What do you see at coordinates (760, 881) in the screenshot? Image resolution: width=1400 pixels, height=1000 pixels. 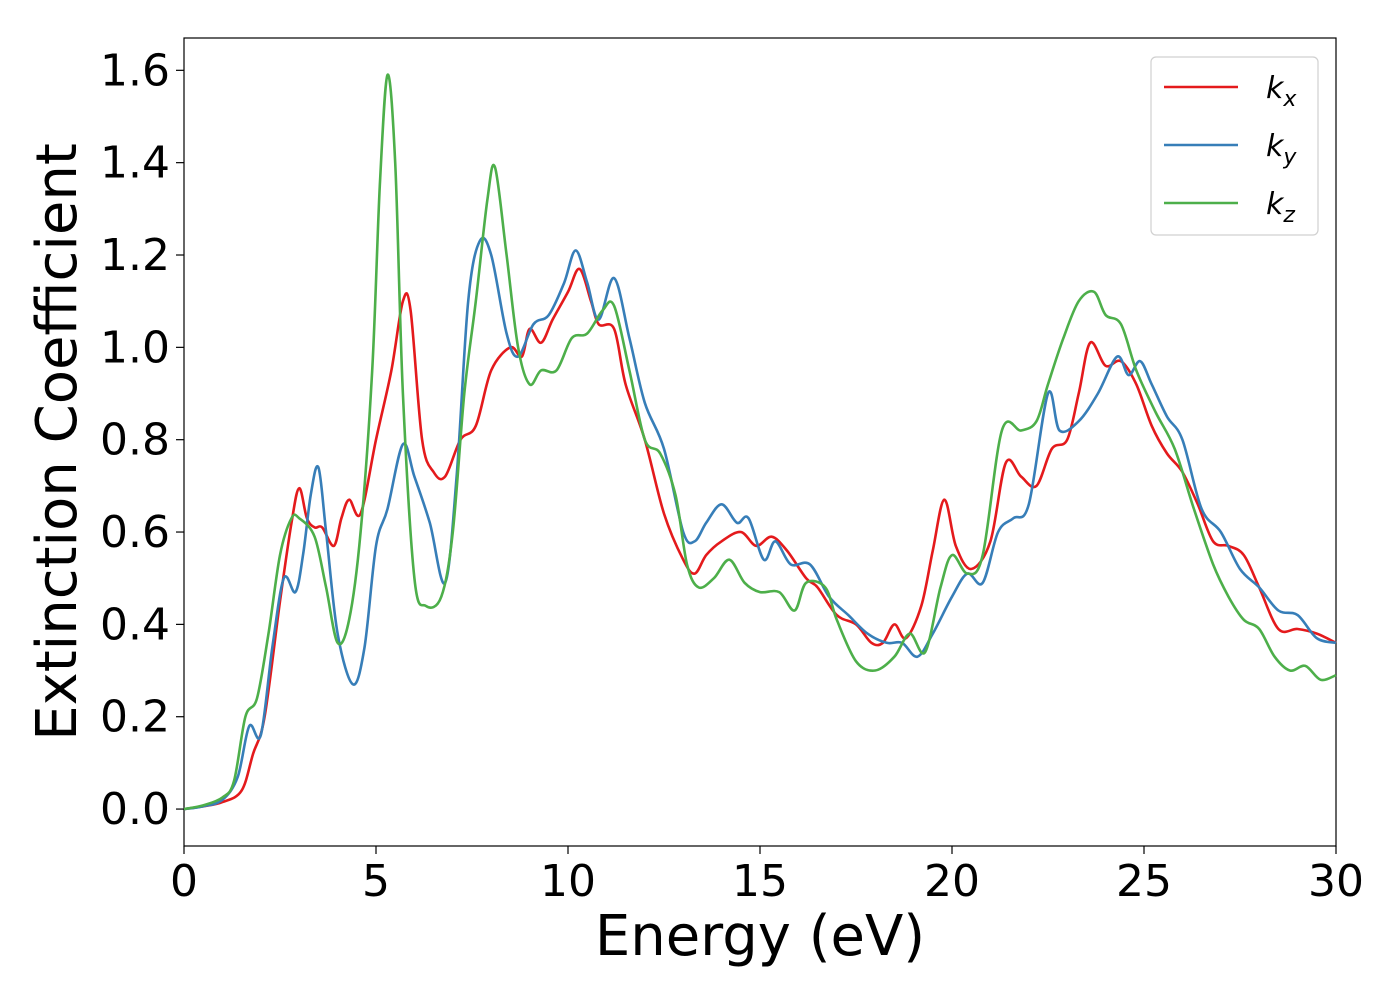 I see `x-tick-label: 15` at bounding box center [760, 881].